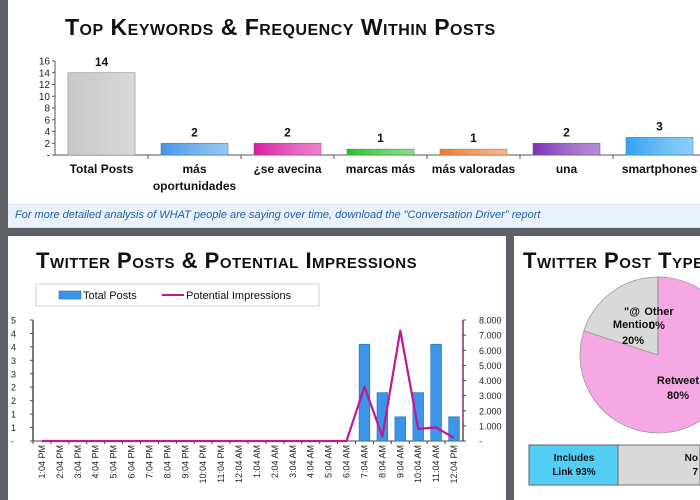 Image resolution: width=700 pixels, height=500 pixels. I want to click on includes-link-label: Includes, so click(574, 458).